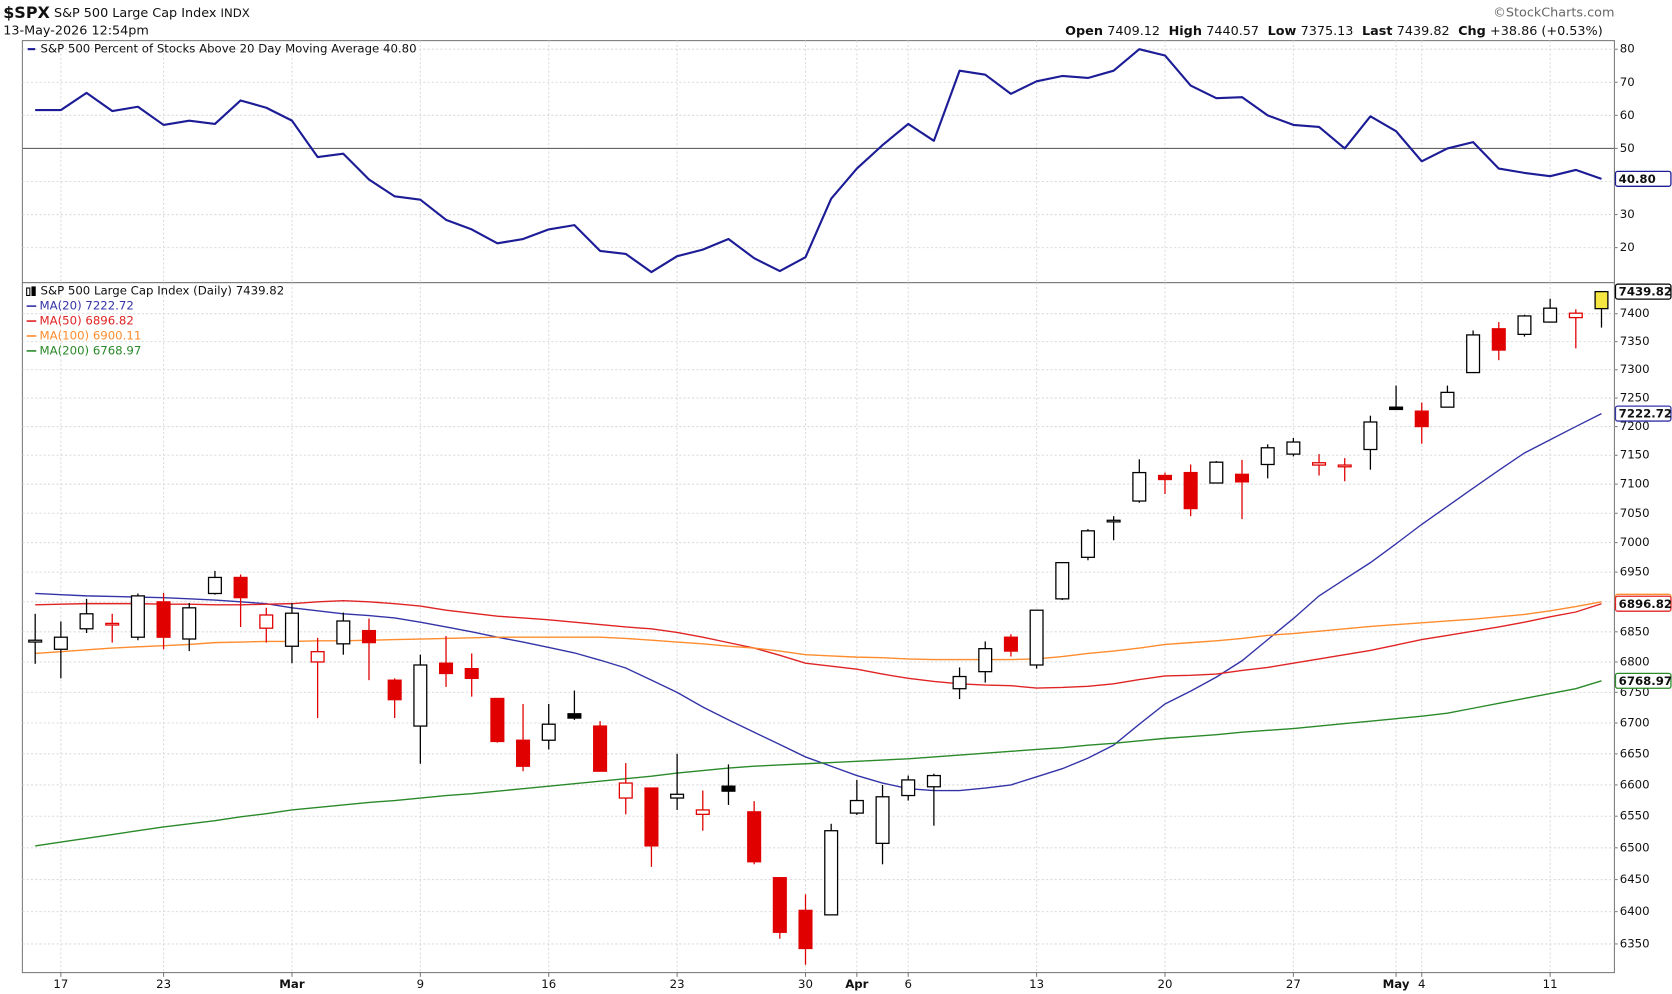  I want to click on x-tick-label: 27, so click(1293, 984).